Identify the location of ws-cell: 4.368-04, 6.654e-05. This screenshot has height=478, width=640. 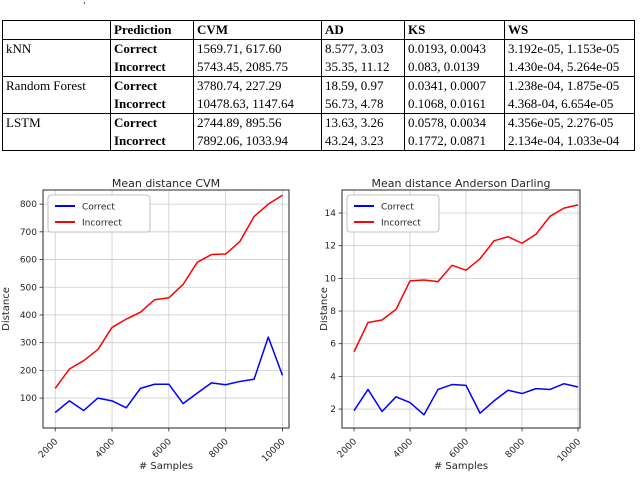
(569, 104).